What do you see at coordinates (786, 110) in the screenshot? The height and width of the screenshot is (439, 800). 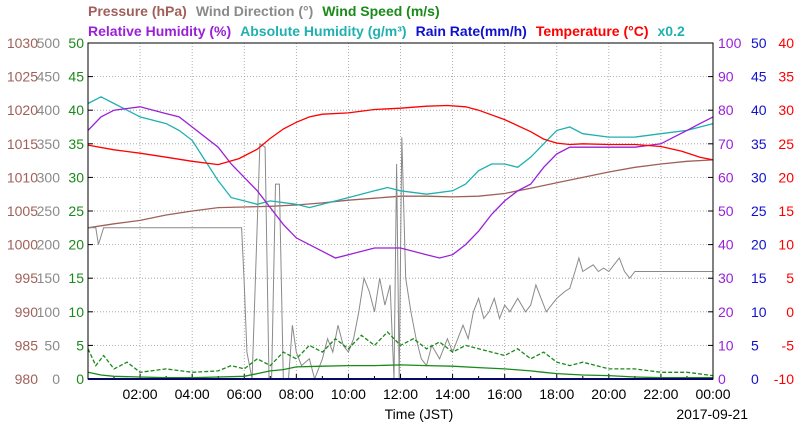 I see `temperature-tick-label: 30` at bounding box center [786, 110].